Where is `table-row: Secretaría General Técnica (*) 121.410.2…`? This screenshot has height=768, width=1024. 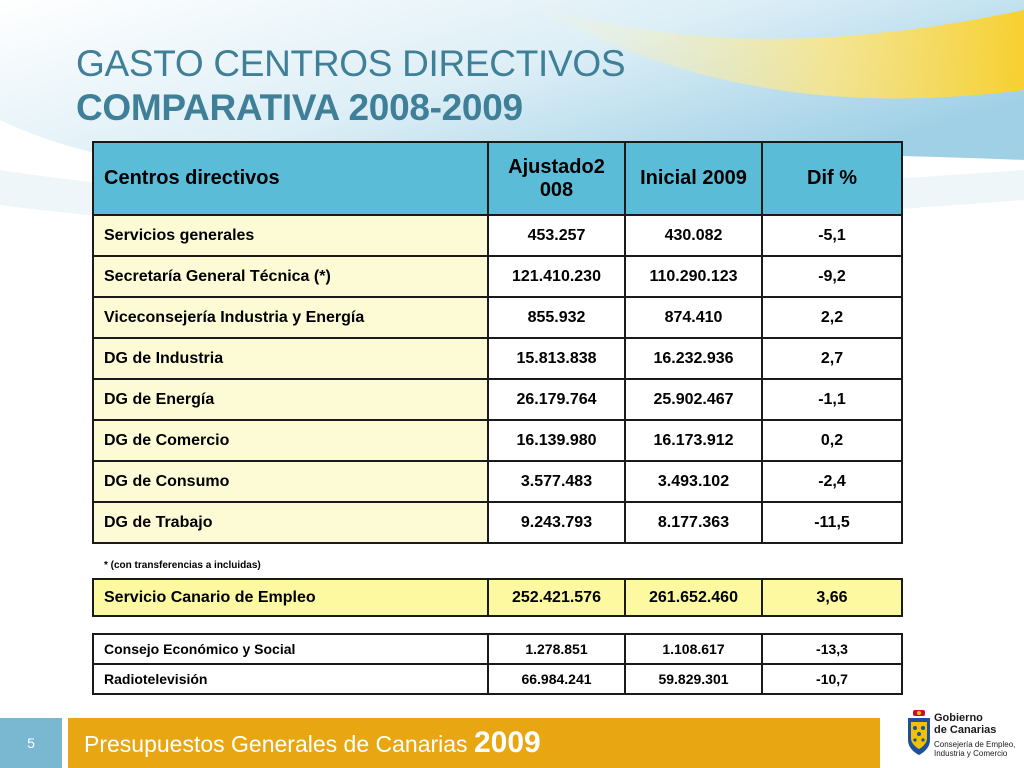
table-row: Secretaría General Técnica (*) 121.410.2… is located at coordinates (497, 276).